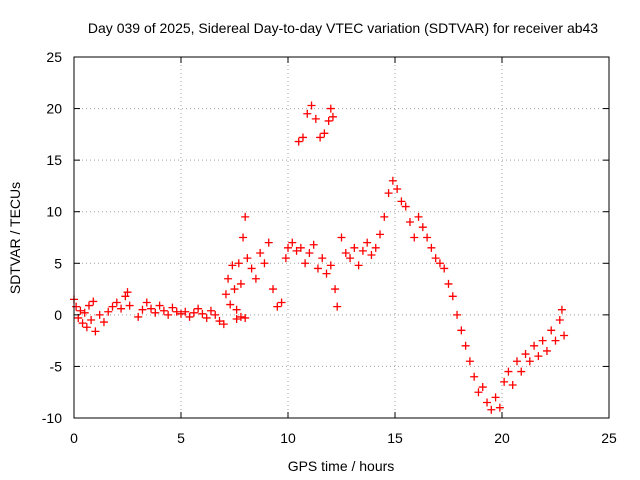 Image resolution: width=640 pixels, height=480 pixels. Describe the element at coordinates (288, 438) in the screenshot. I see `x-tick-label: 10` at that location.